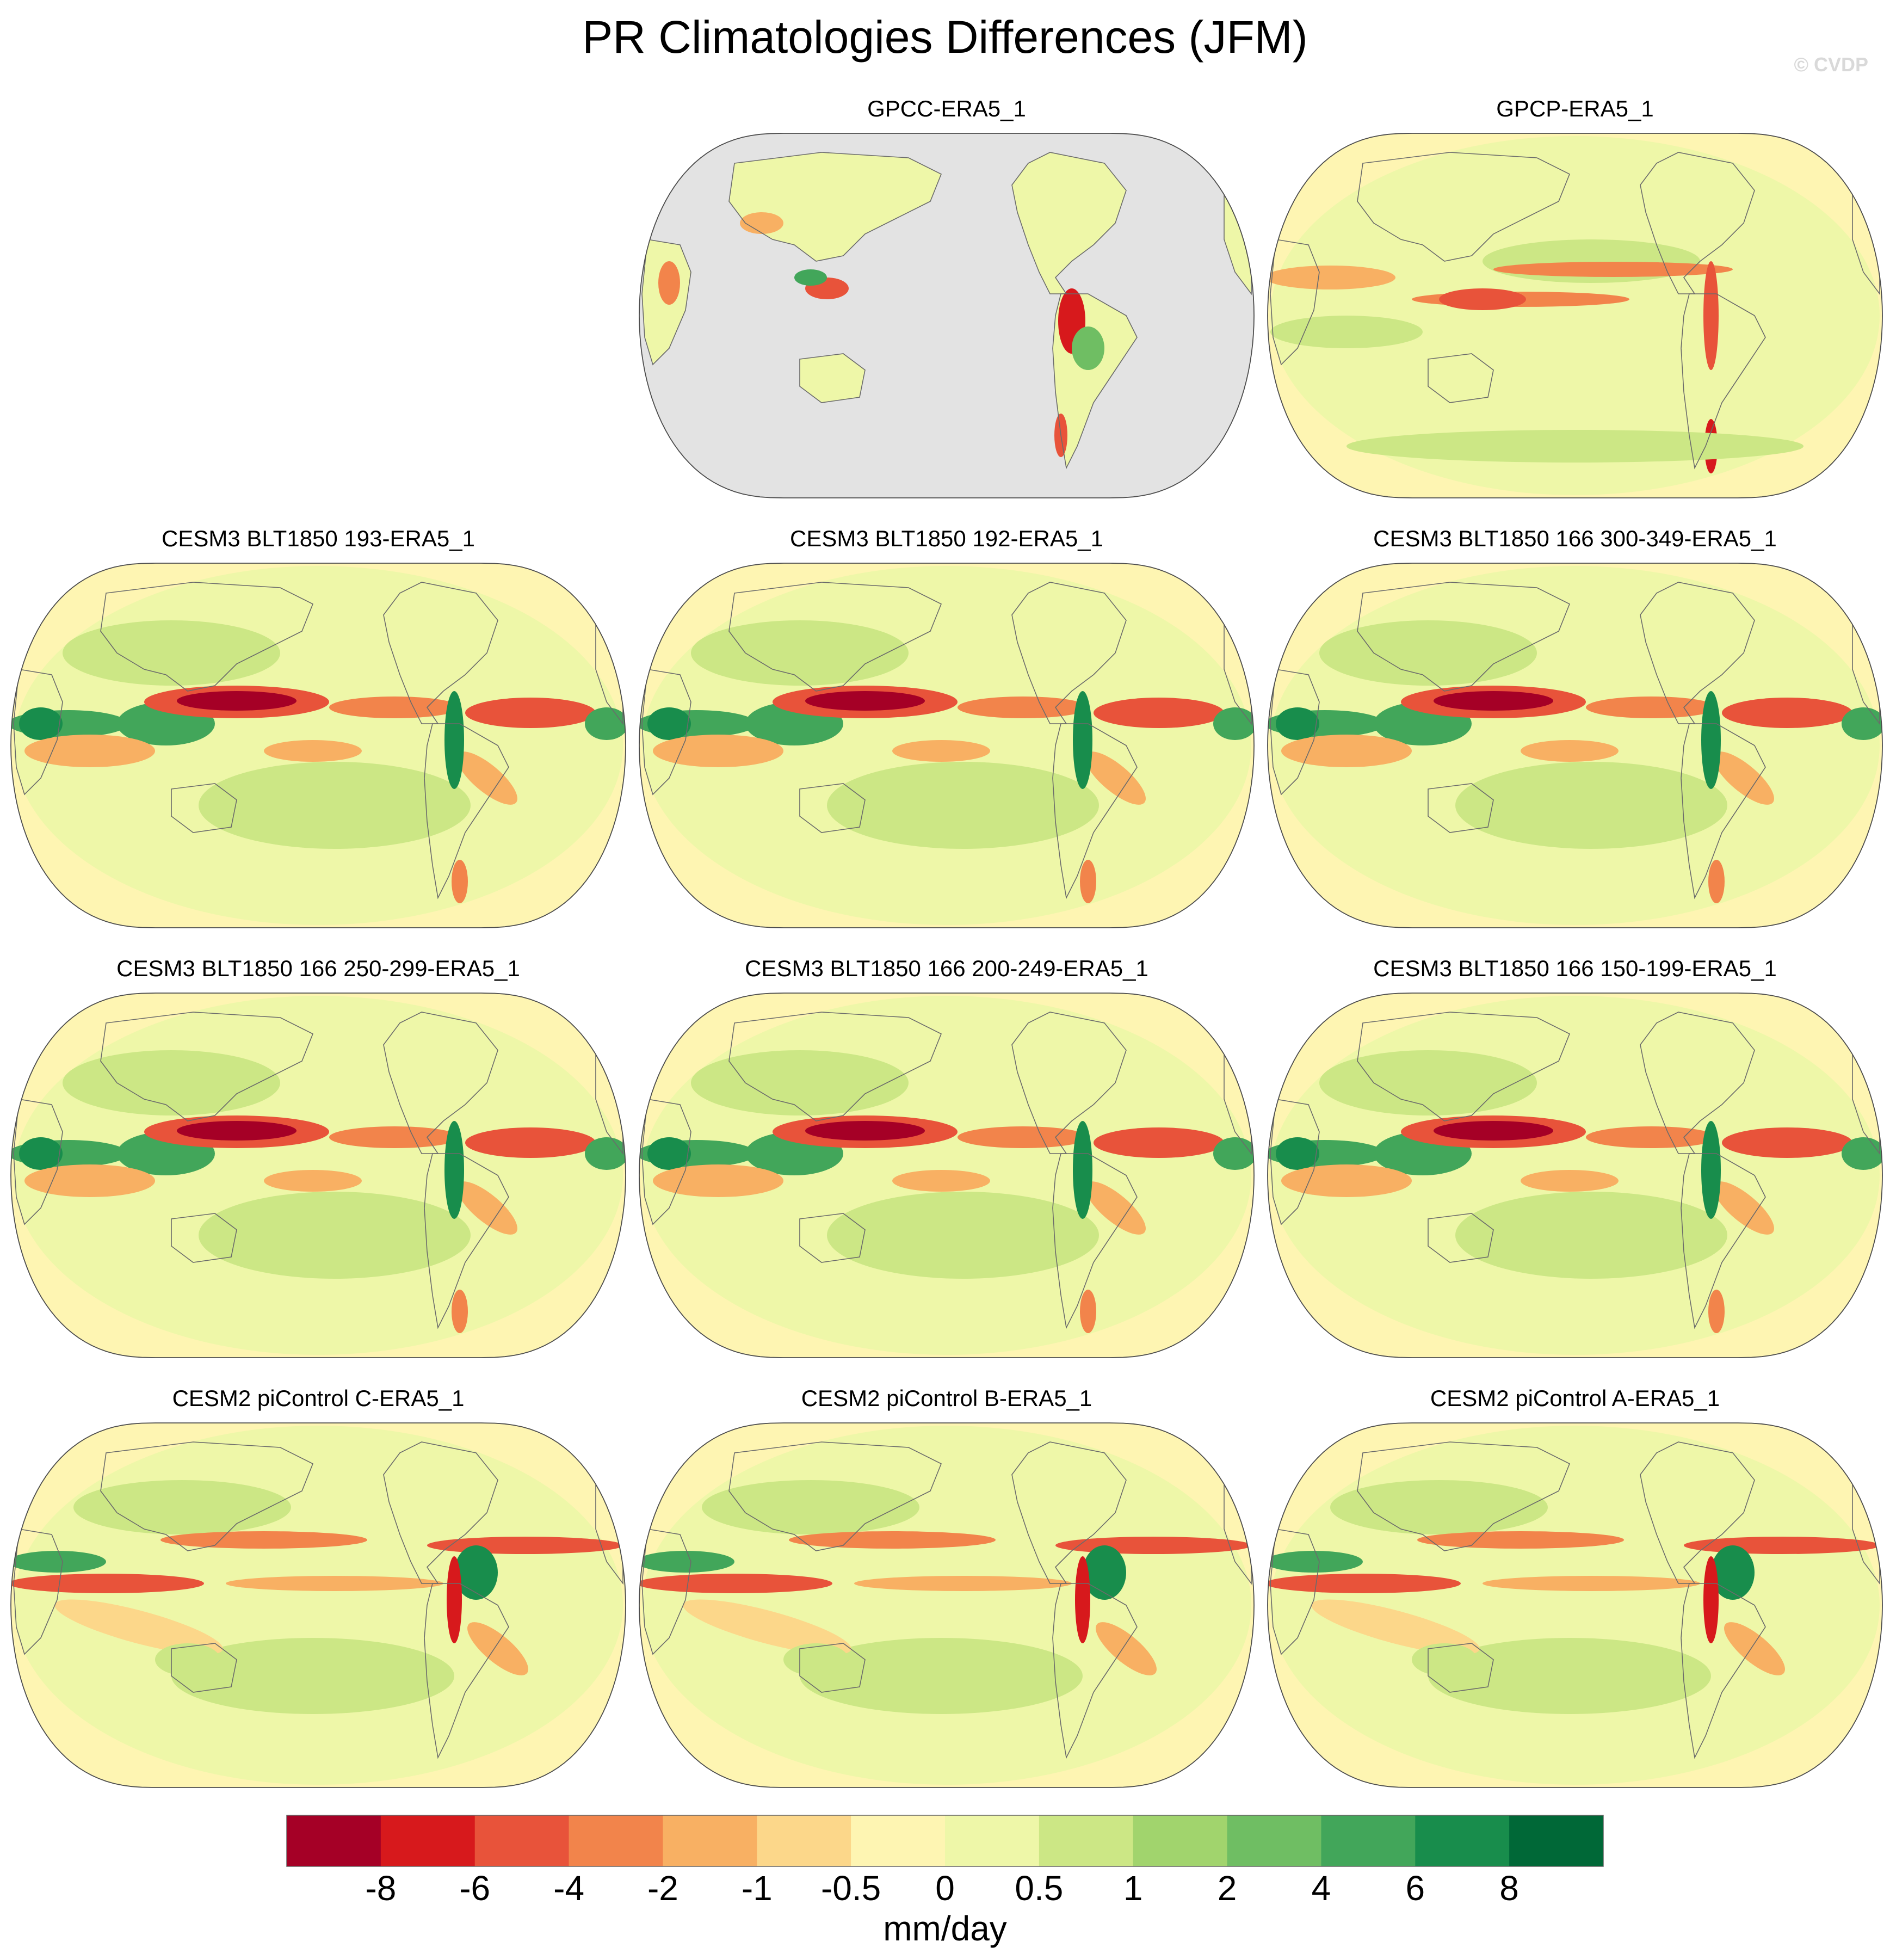 The height and width of the screenshot is (1960, 1890). What do you see at coordinates (41, 1153) in the screenshot?
I see `io-strong-pos` at bounding box center [41, 1153].